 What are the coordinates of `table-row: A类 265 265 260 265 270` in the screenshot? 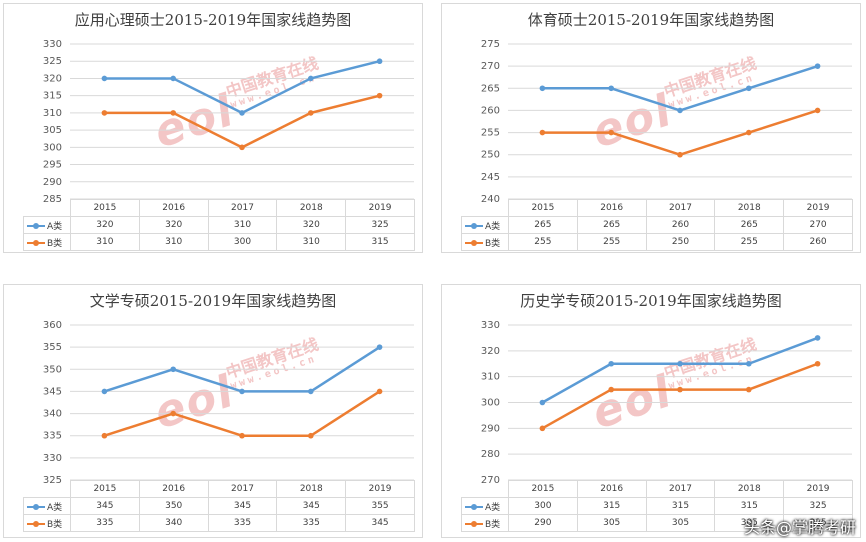 It's located at (657, 225).